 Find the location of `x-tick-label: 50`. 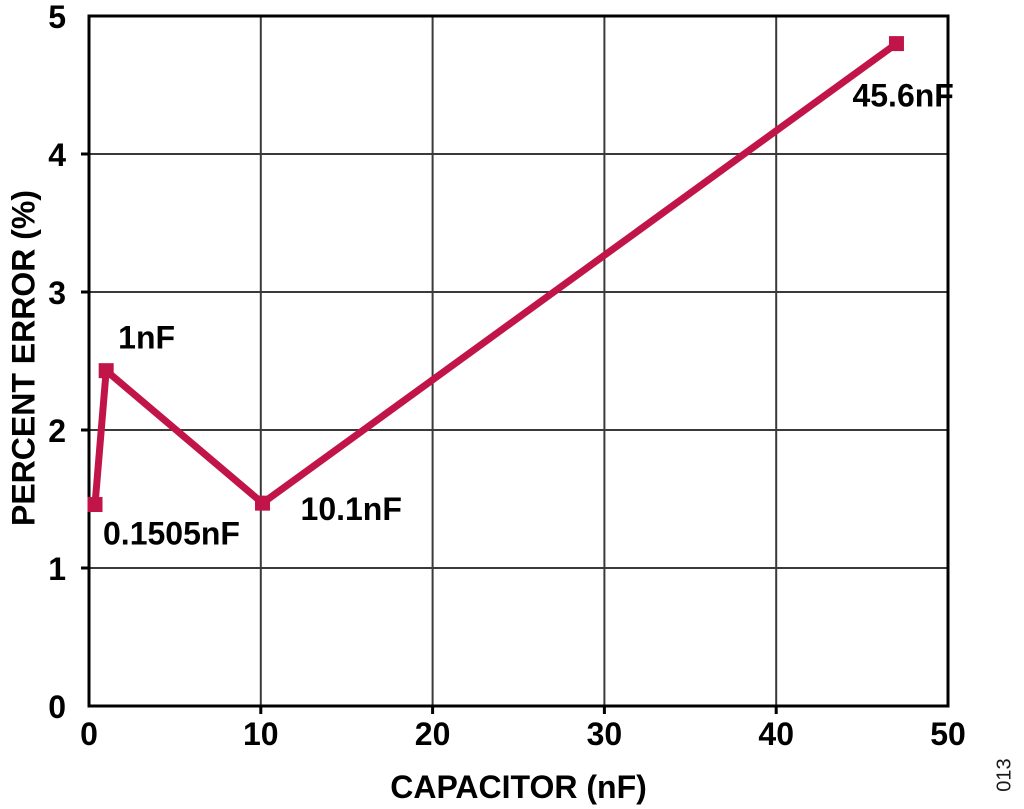

x-tick-label: 50 is located at coordinates (948, 734).